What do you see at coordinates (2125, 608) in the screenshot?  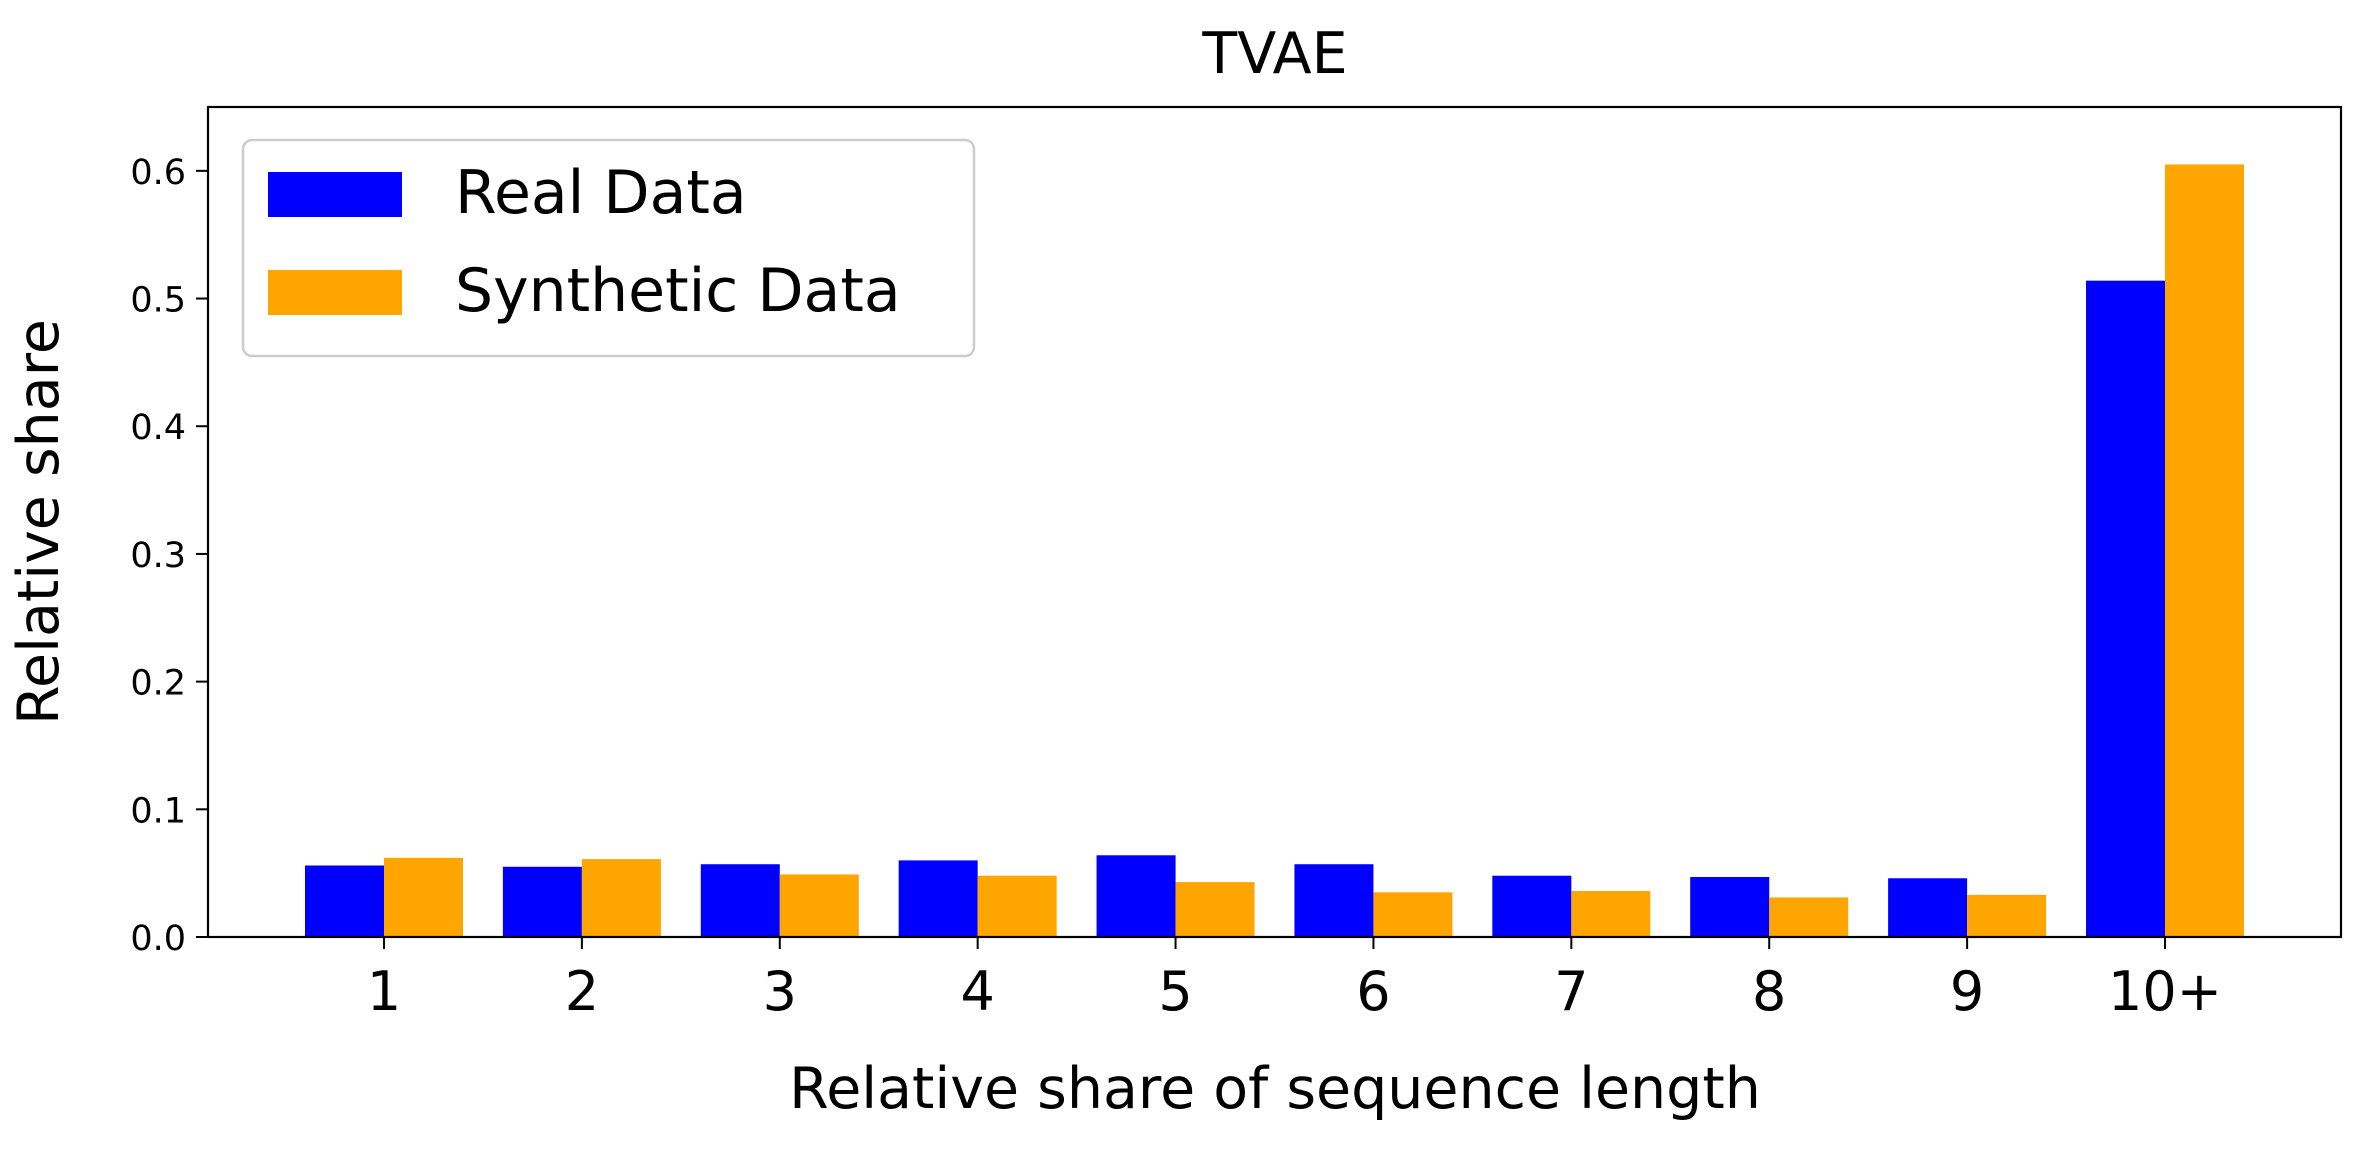 I see `bar-real-10plus` at bounding box center [2125, 608].